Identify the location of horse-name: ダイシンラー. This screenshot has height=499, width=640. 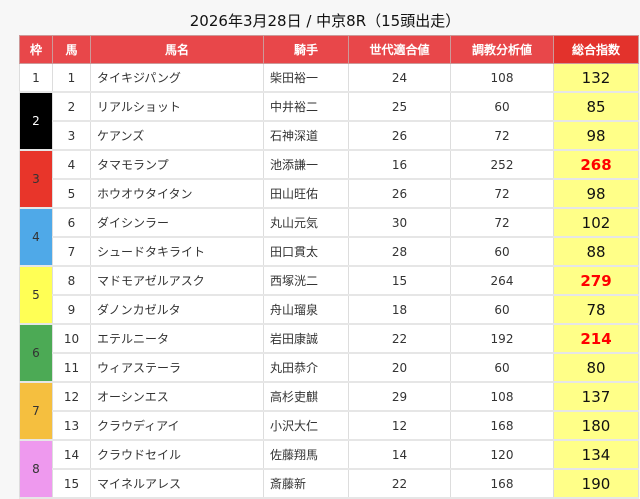
(177, 222).